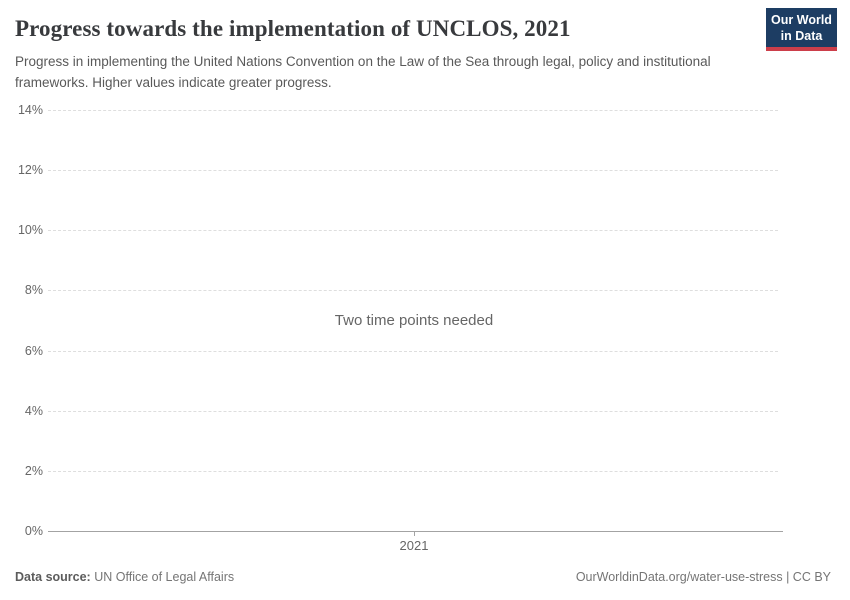 The width and height of the screenshot is (850, 600). Describe the element at coordinates (33, 290) in the screenshot. I see `y-axis-tick-label: 8%` at that location.